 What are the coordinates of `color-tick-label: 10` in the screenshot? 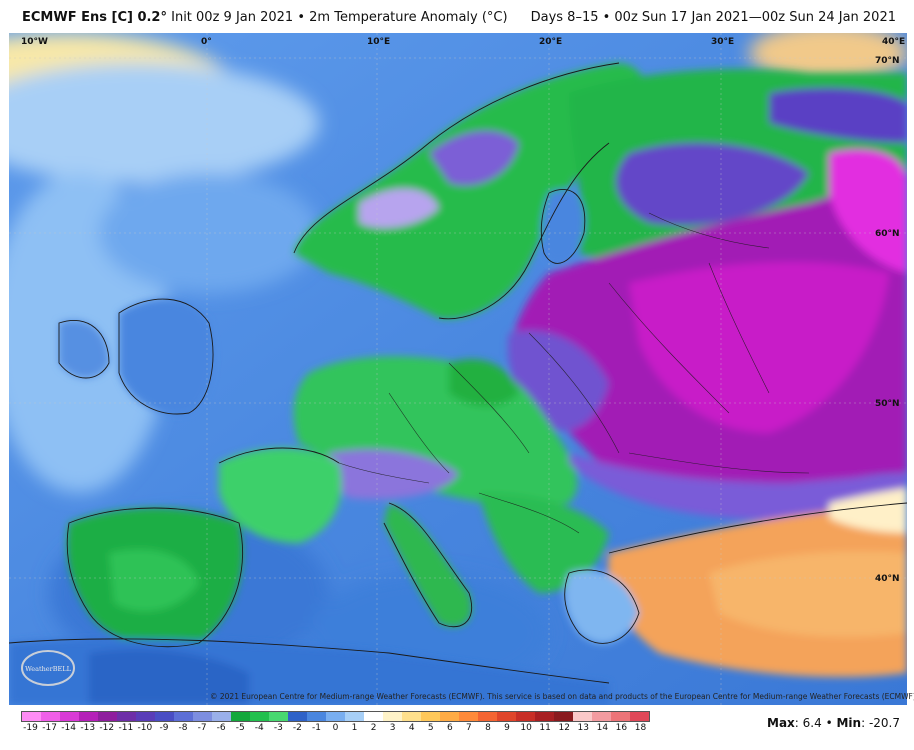 It's located at (526, 728).